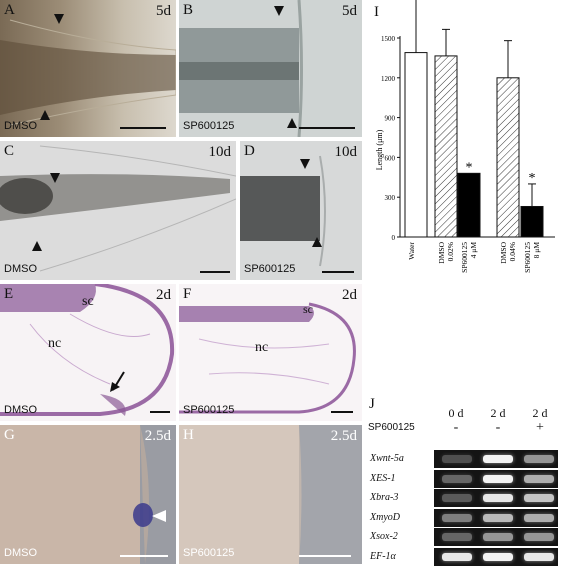 The height and width of the screenshot is (566, 561). Describe the element at coordinates (209, 410) in the screenshot. I see `panel-f-condition: SP600125` at that location.